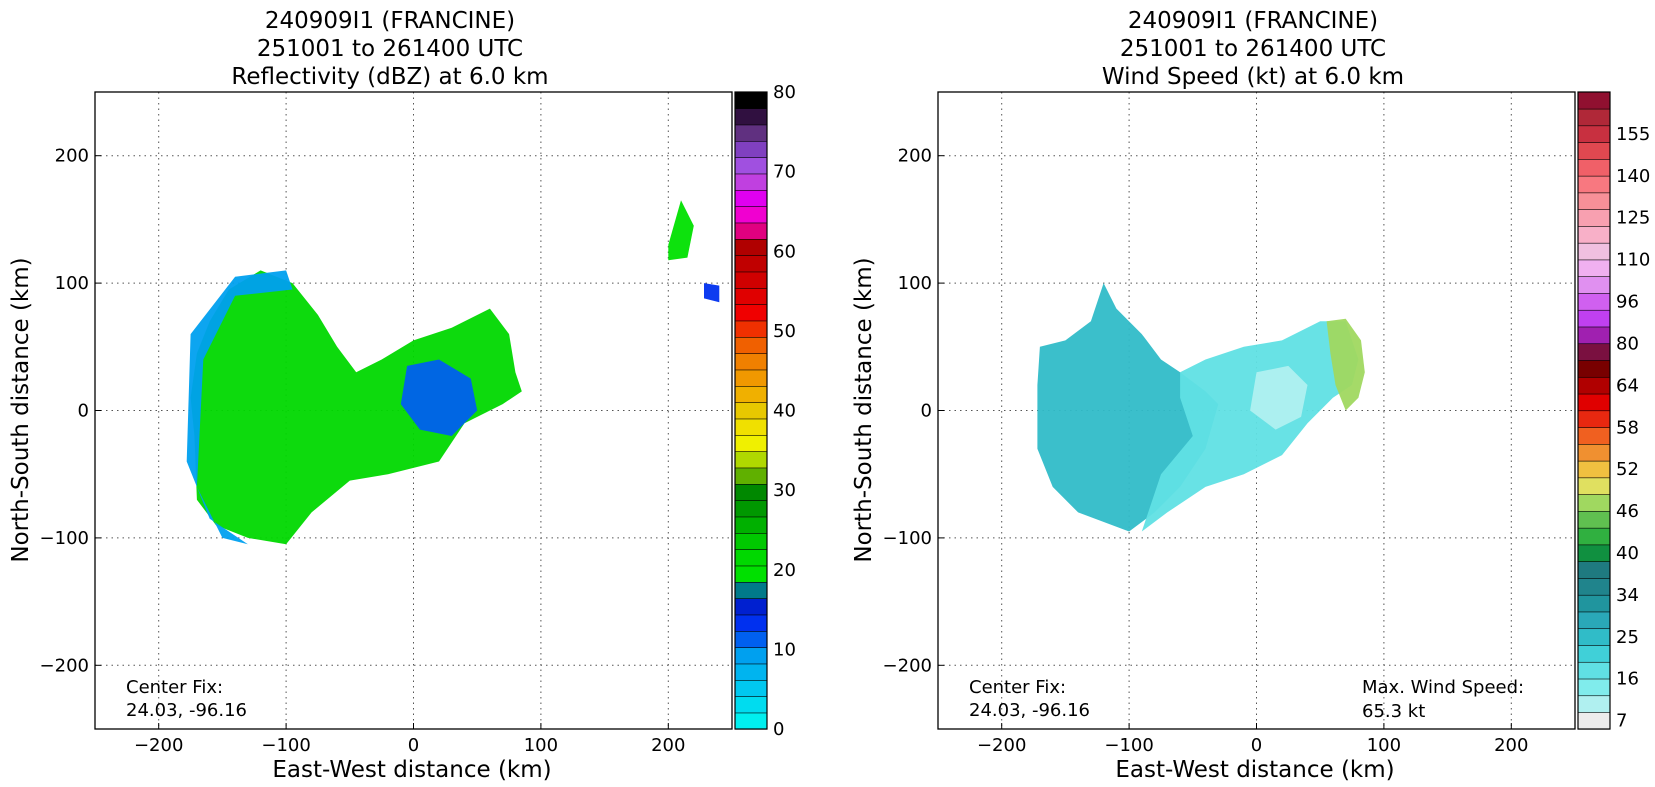 The height and width of the screenshot is (787, 1655). I want to click on y-axis-label: North-South distance (km), so click(21, 409).